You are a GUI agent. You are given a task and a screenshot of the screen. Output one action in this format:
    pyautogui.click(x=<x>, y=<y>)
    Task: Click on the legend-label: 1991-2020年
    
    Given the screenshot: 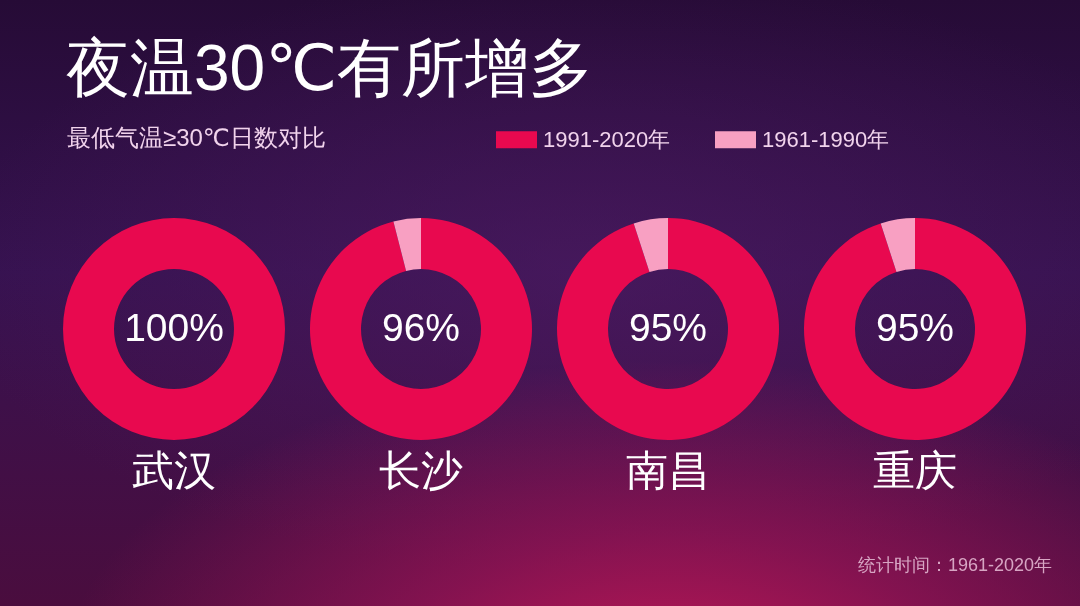 What is the action you would take?
    pyautogui.click(x=607, y=139)
    